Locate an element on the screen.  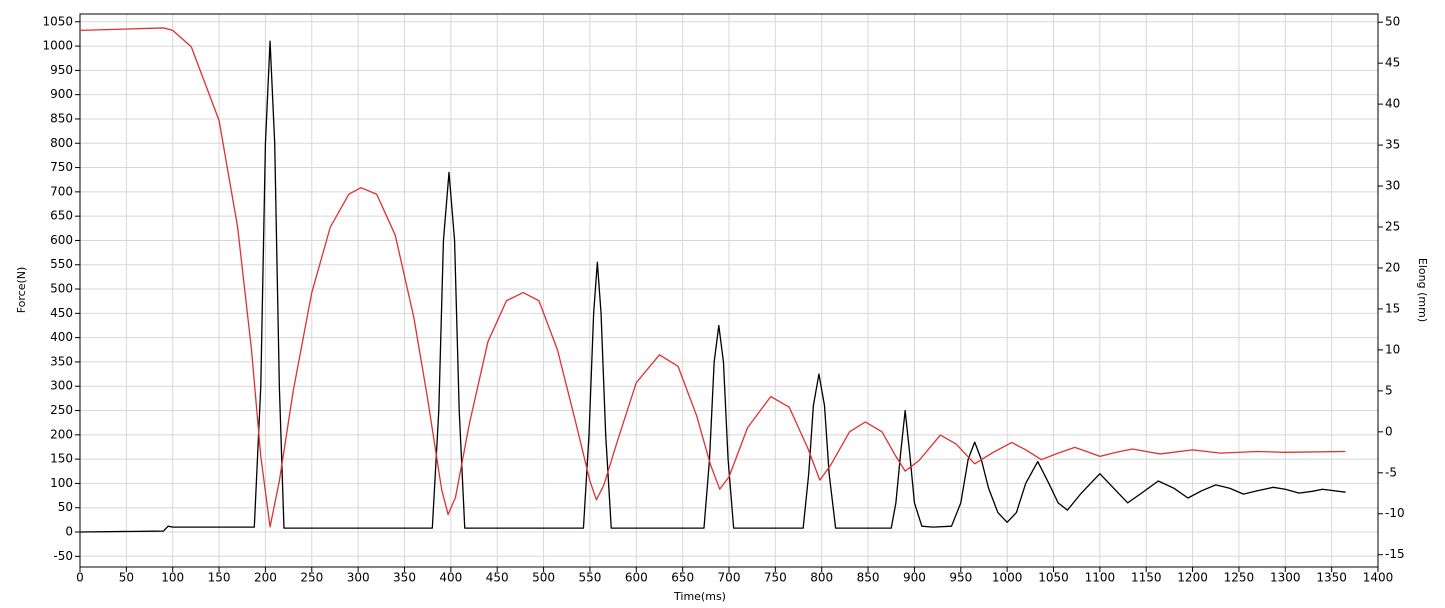
y-tick-label: 200 is located at coordinates (61, 434).